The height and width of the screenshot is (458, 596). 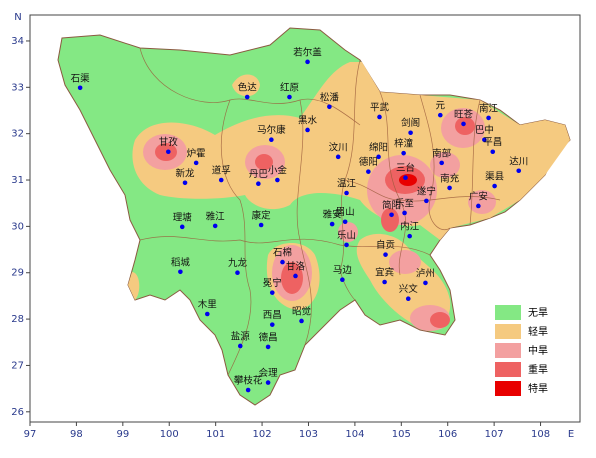 I want to click on y-tick-label: 32, so click(x=17, y=134).